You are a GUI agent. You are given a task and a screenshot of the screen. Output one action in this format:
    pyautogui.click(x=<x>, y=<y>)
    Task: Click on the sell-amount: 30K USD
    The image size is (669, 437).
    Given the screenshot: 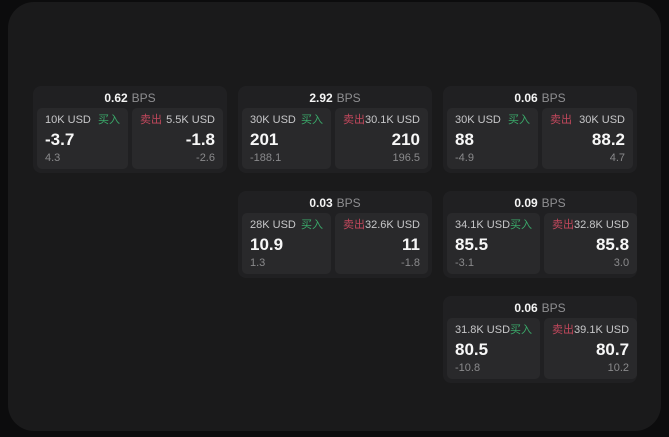 What is the action you would take?
    pyautogui.click(x=602, y=120)
    